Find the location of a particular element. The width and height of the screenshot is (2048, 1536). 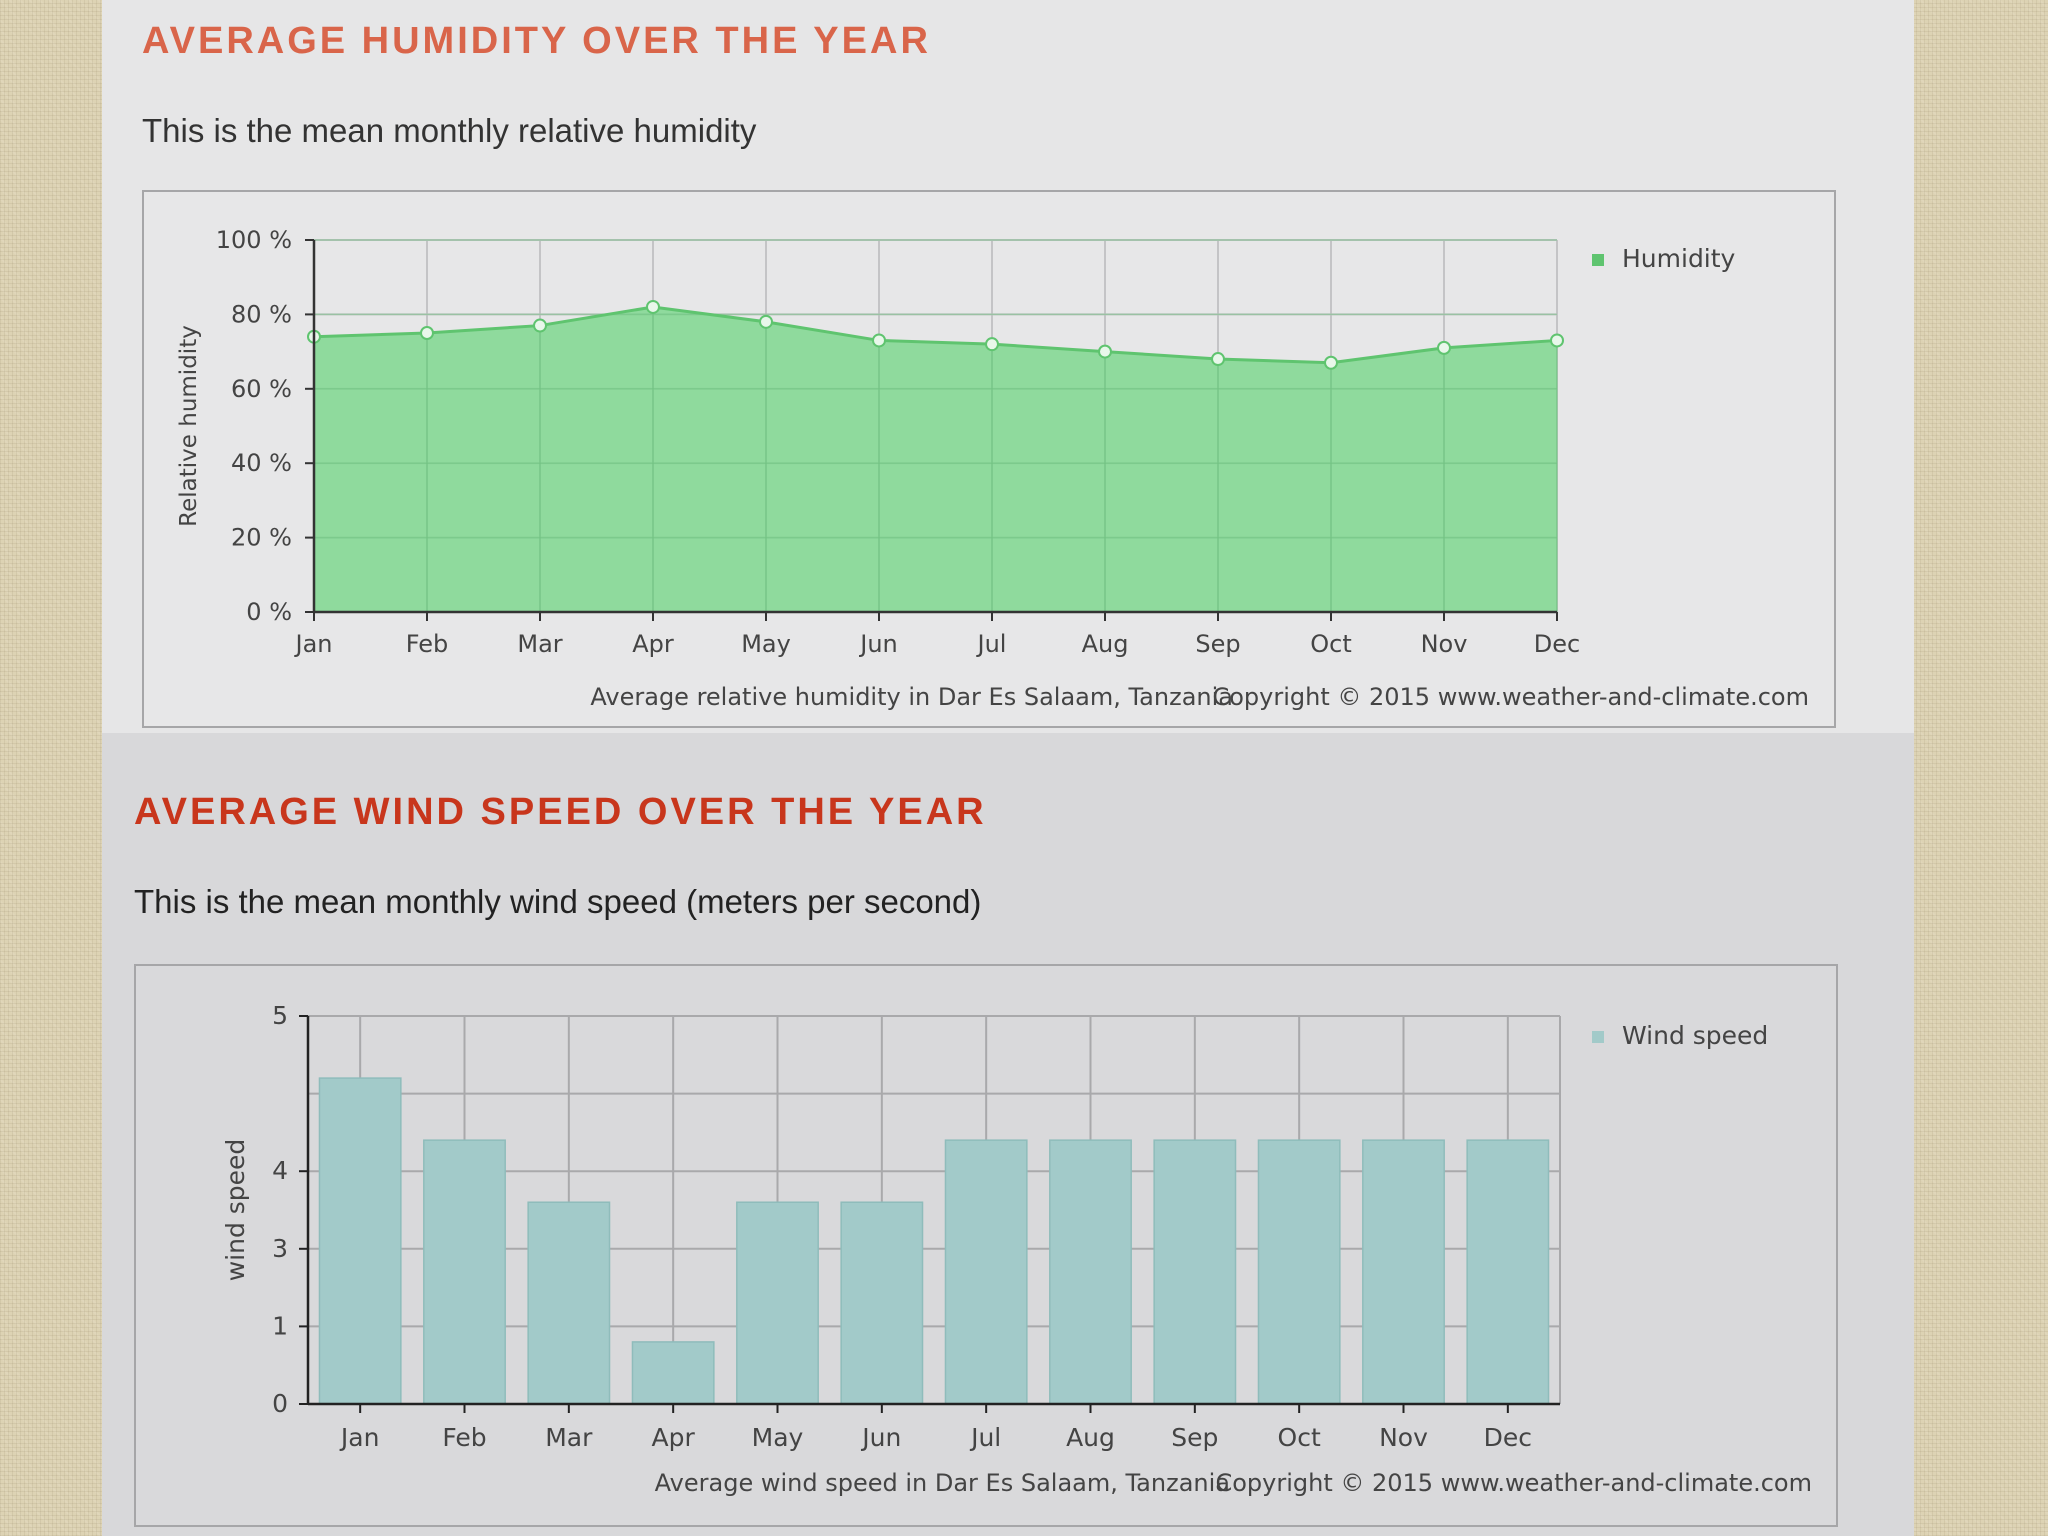

y-tick-label: 0 % is located at coordinates (269, 612).